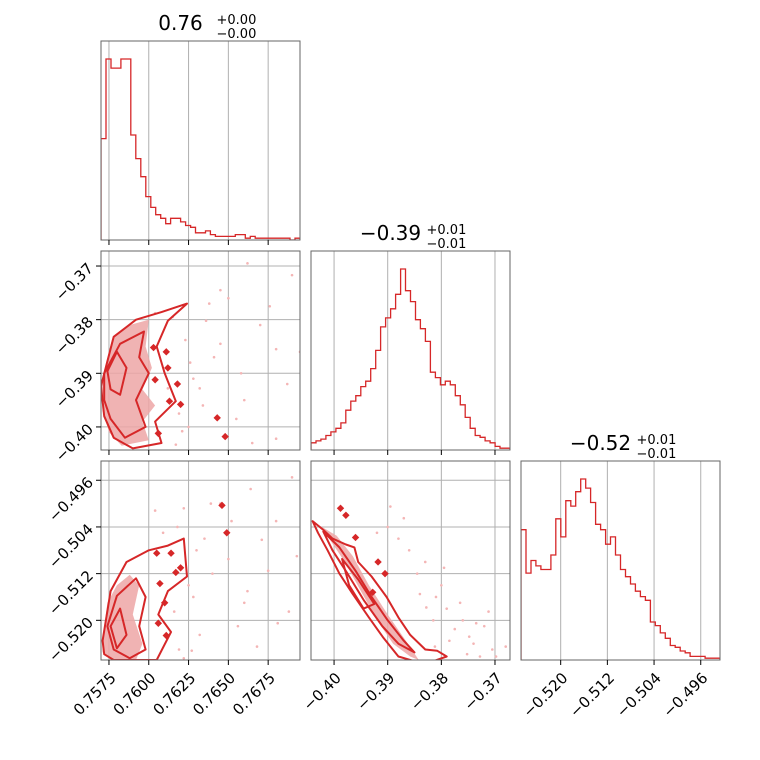 Image resolution: width=760 pixels, height=760 pixels. I want to click on tick-label-y: −0.504, so click(71, 546).